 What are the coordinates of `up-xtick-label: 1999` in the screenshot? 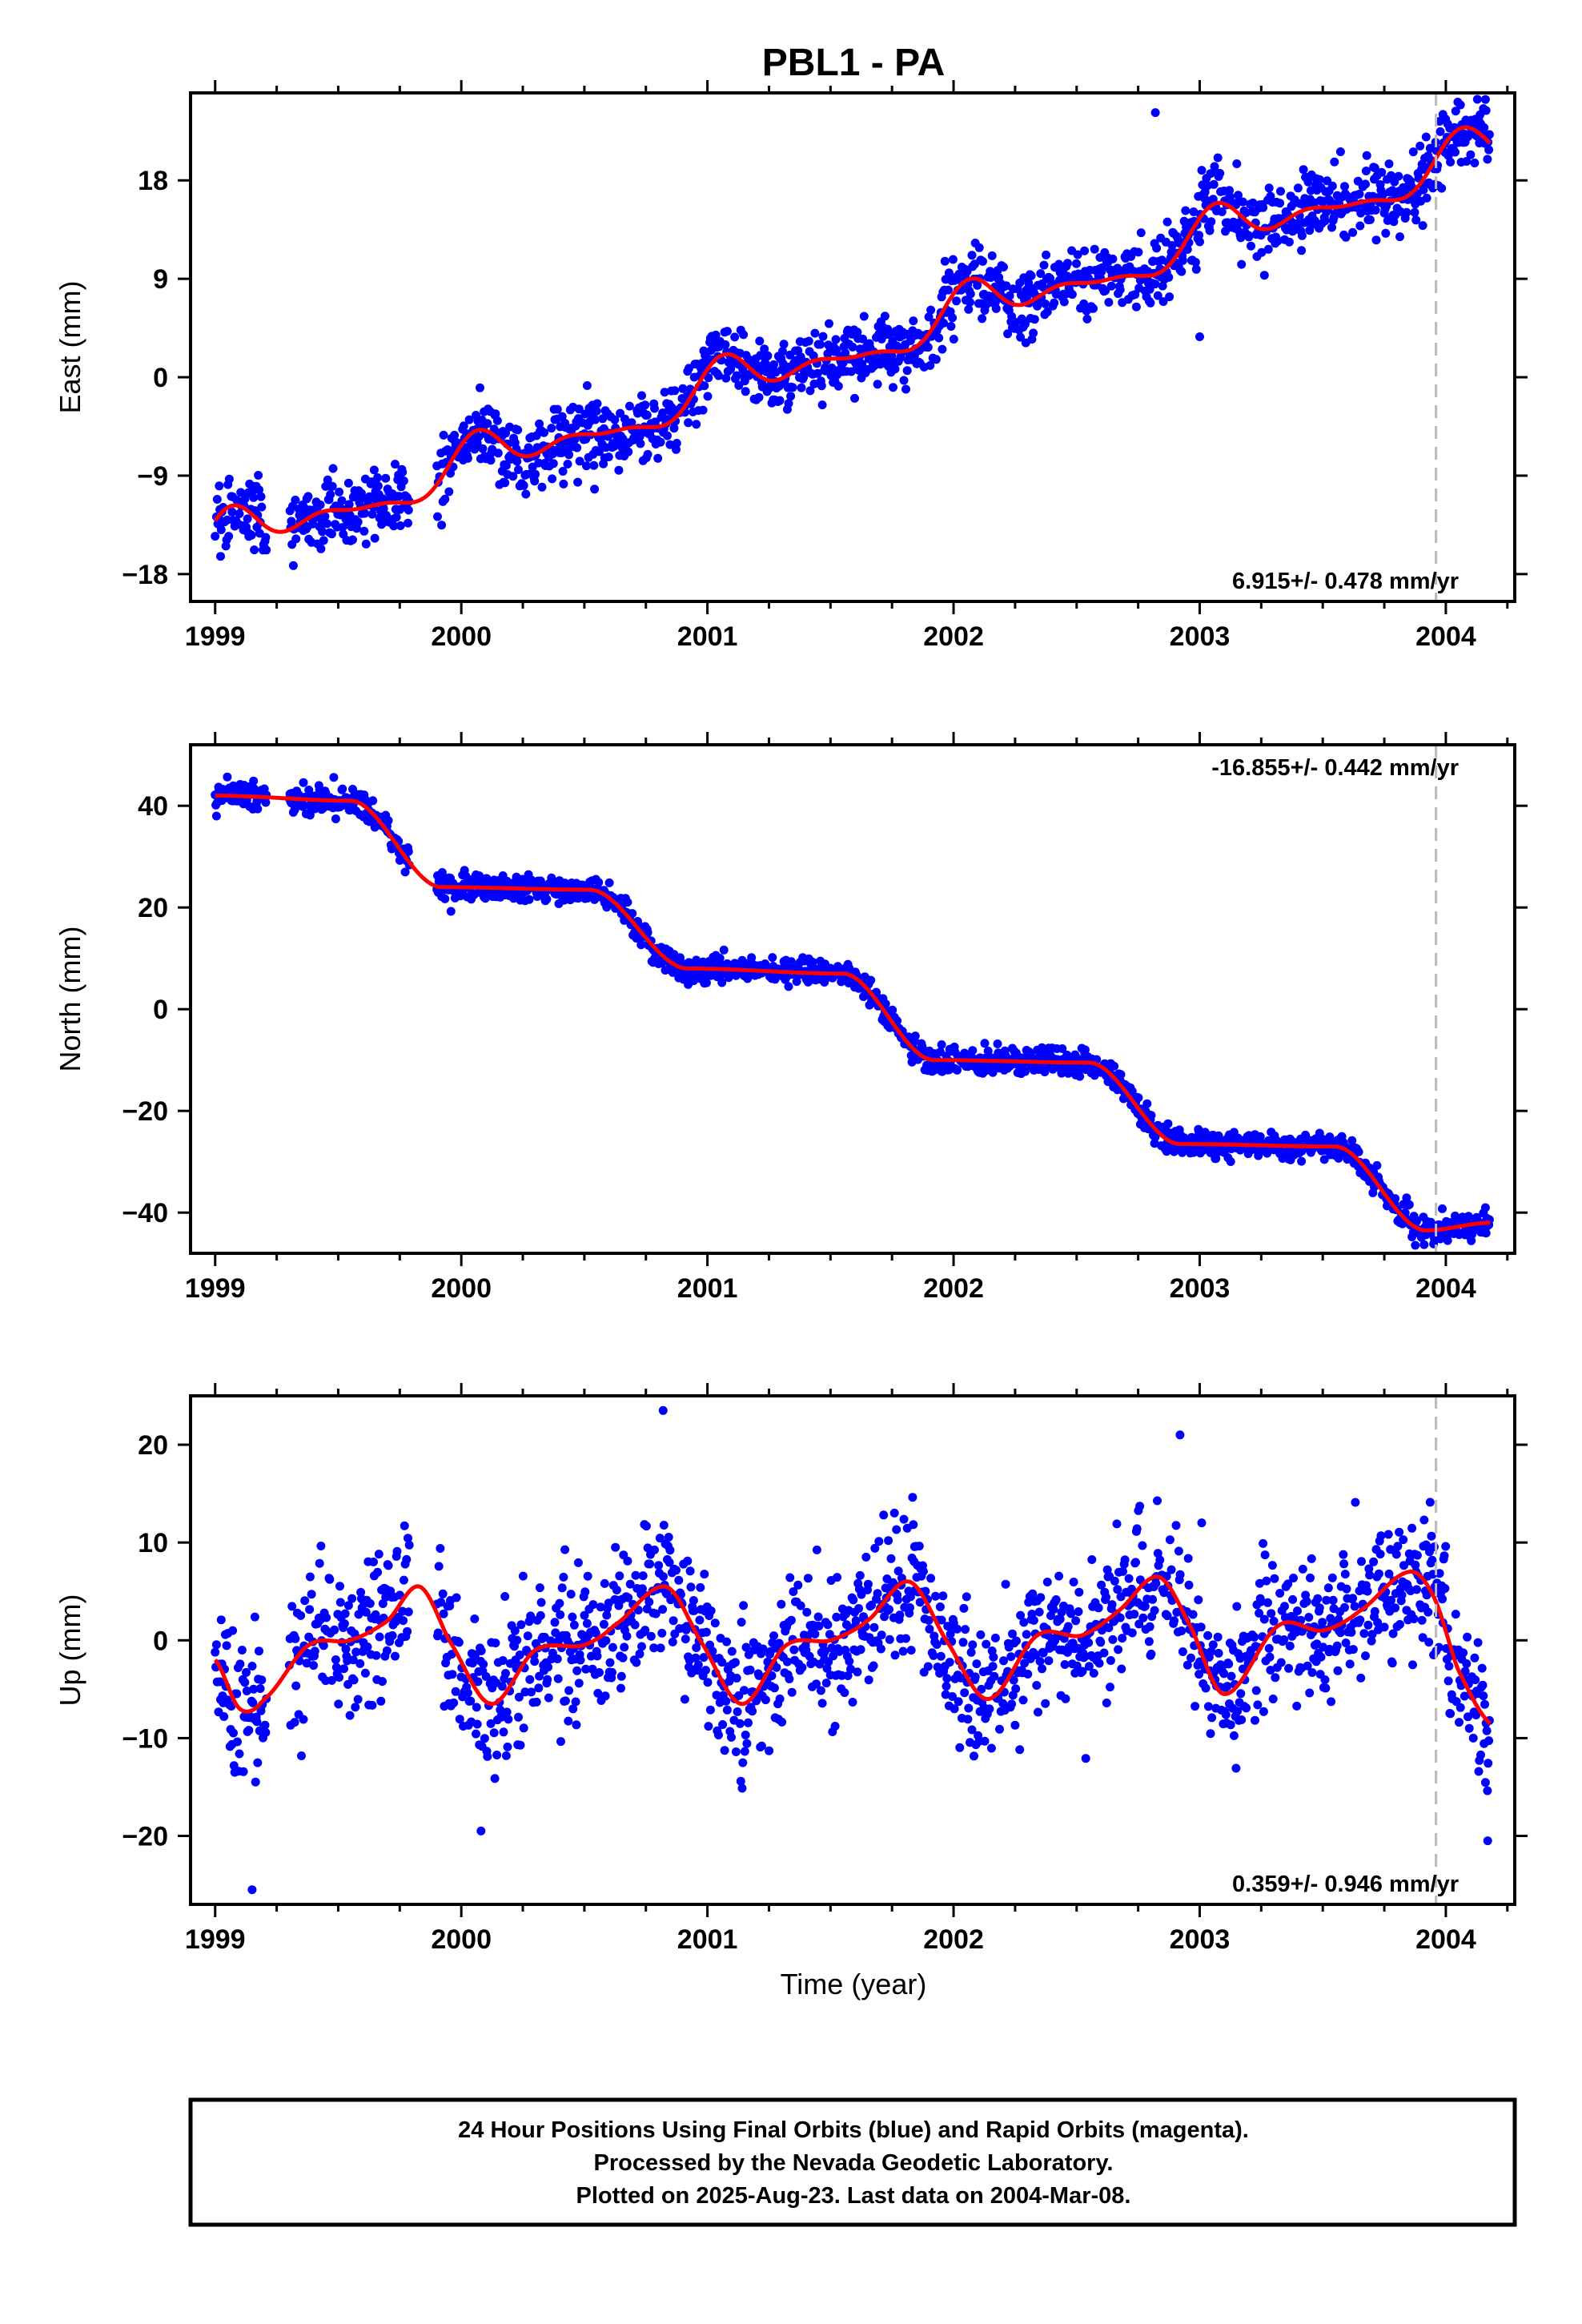 It's located at (215, 1940).